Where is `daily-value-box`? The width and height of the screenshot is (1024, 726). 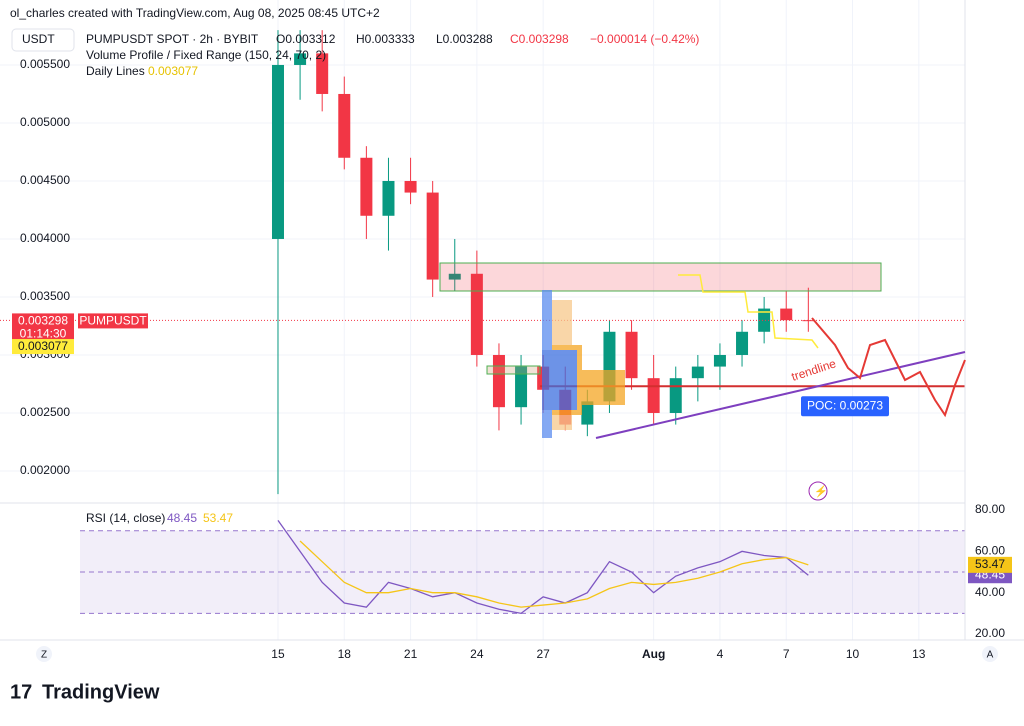 daily-value-box is located at coordinates (43, 347).